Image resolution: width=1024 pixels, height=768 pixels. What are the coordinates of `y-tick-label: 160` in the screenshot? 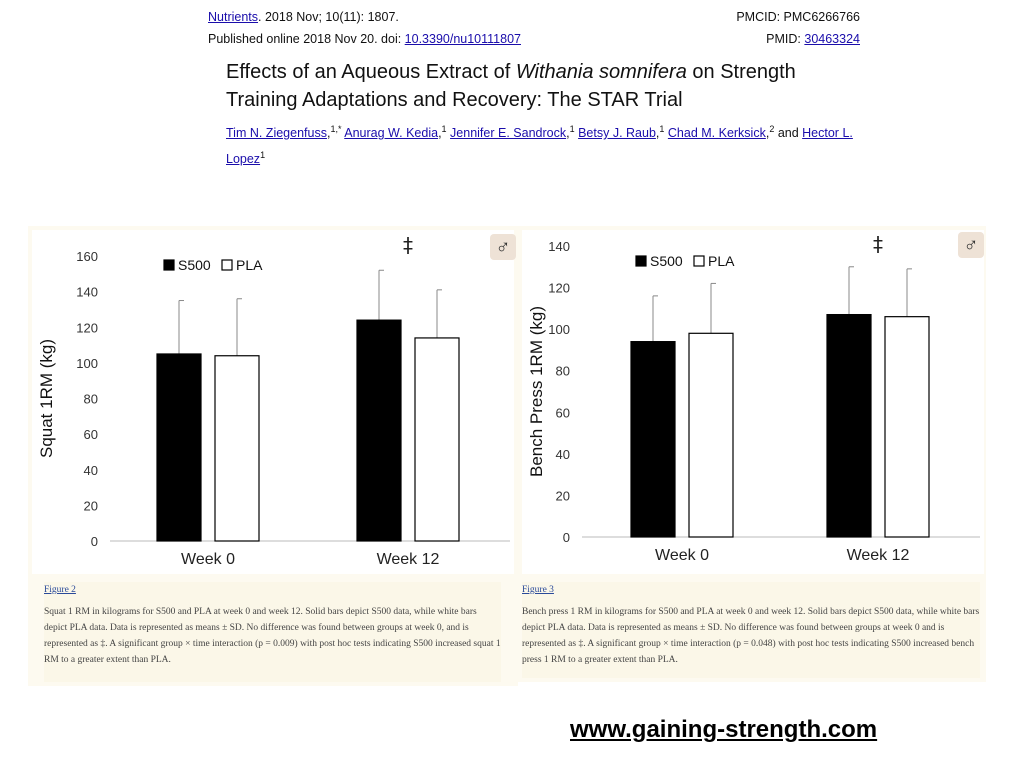 It's located at (87, 256).